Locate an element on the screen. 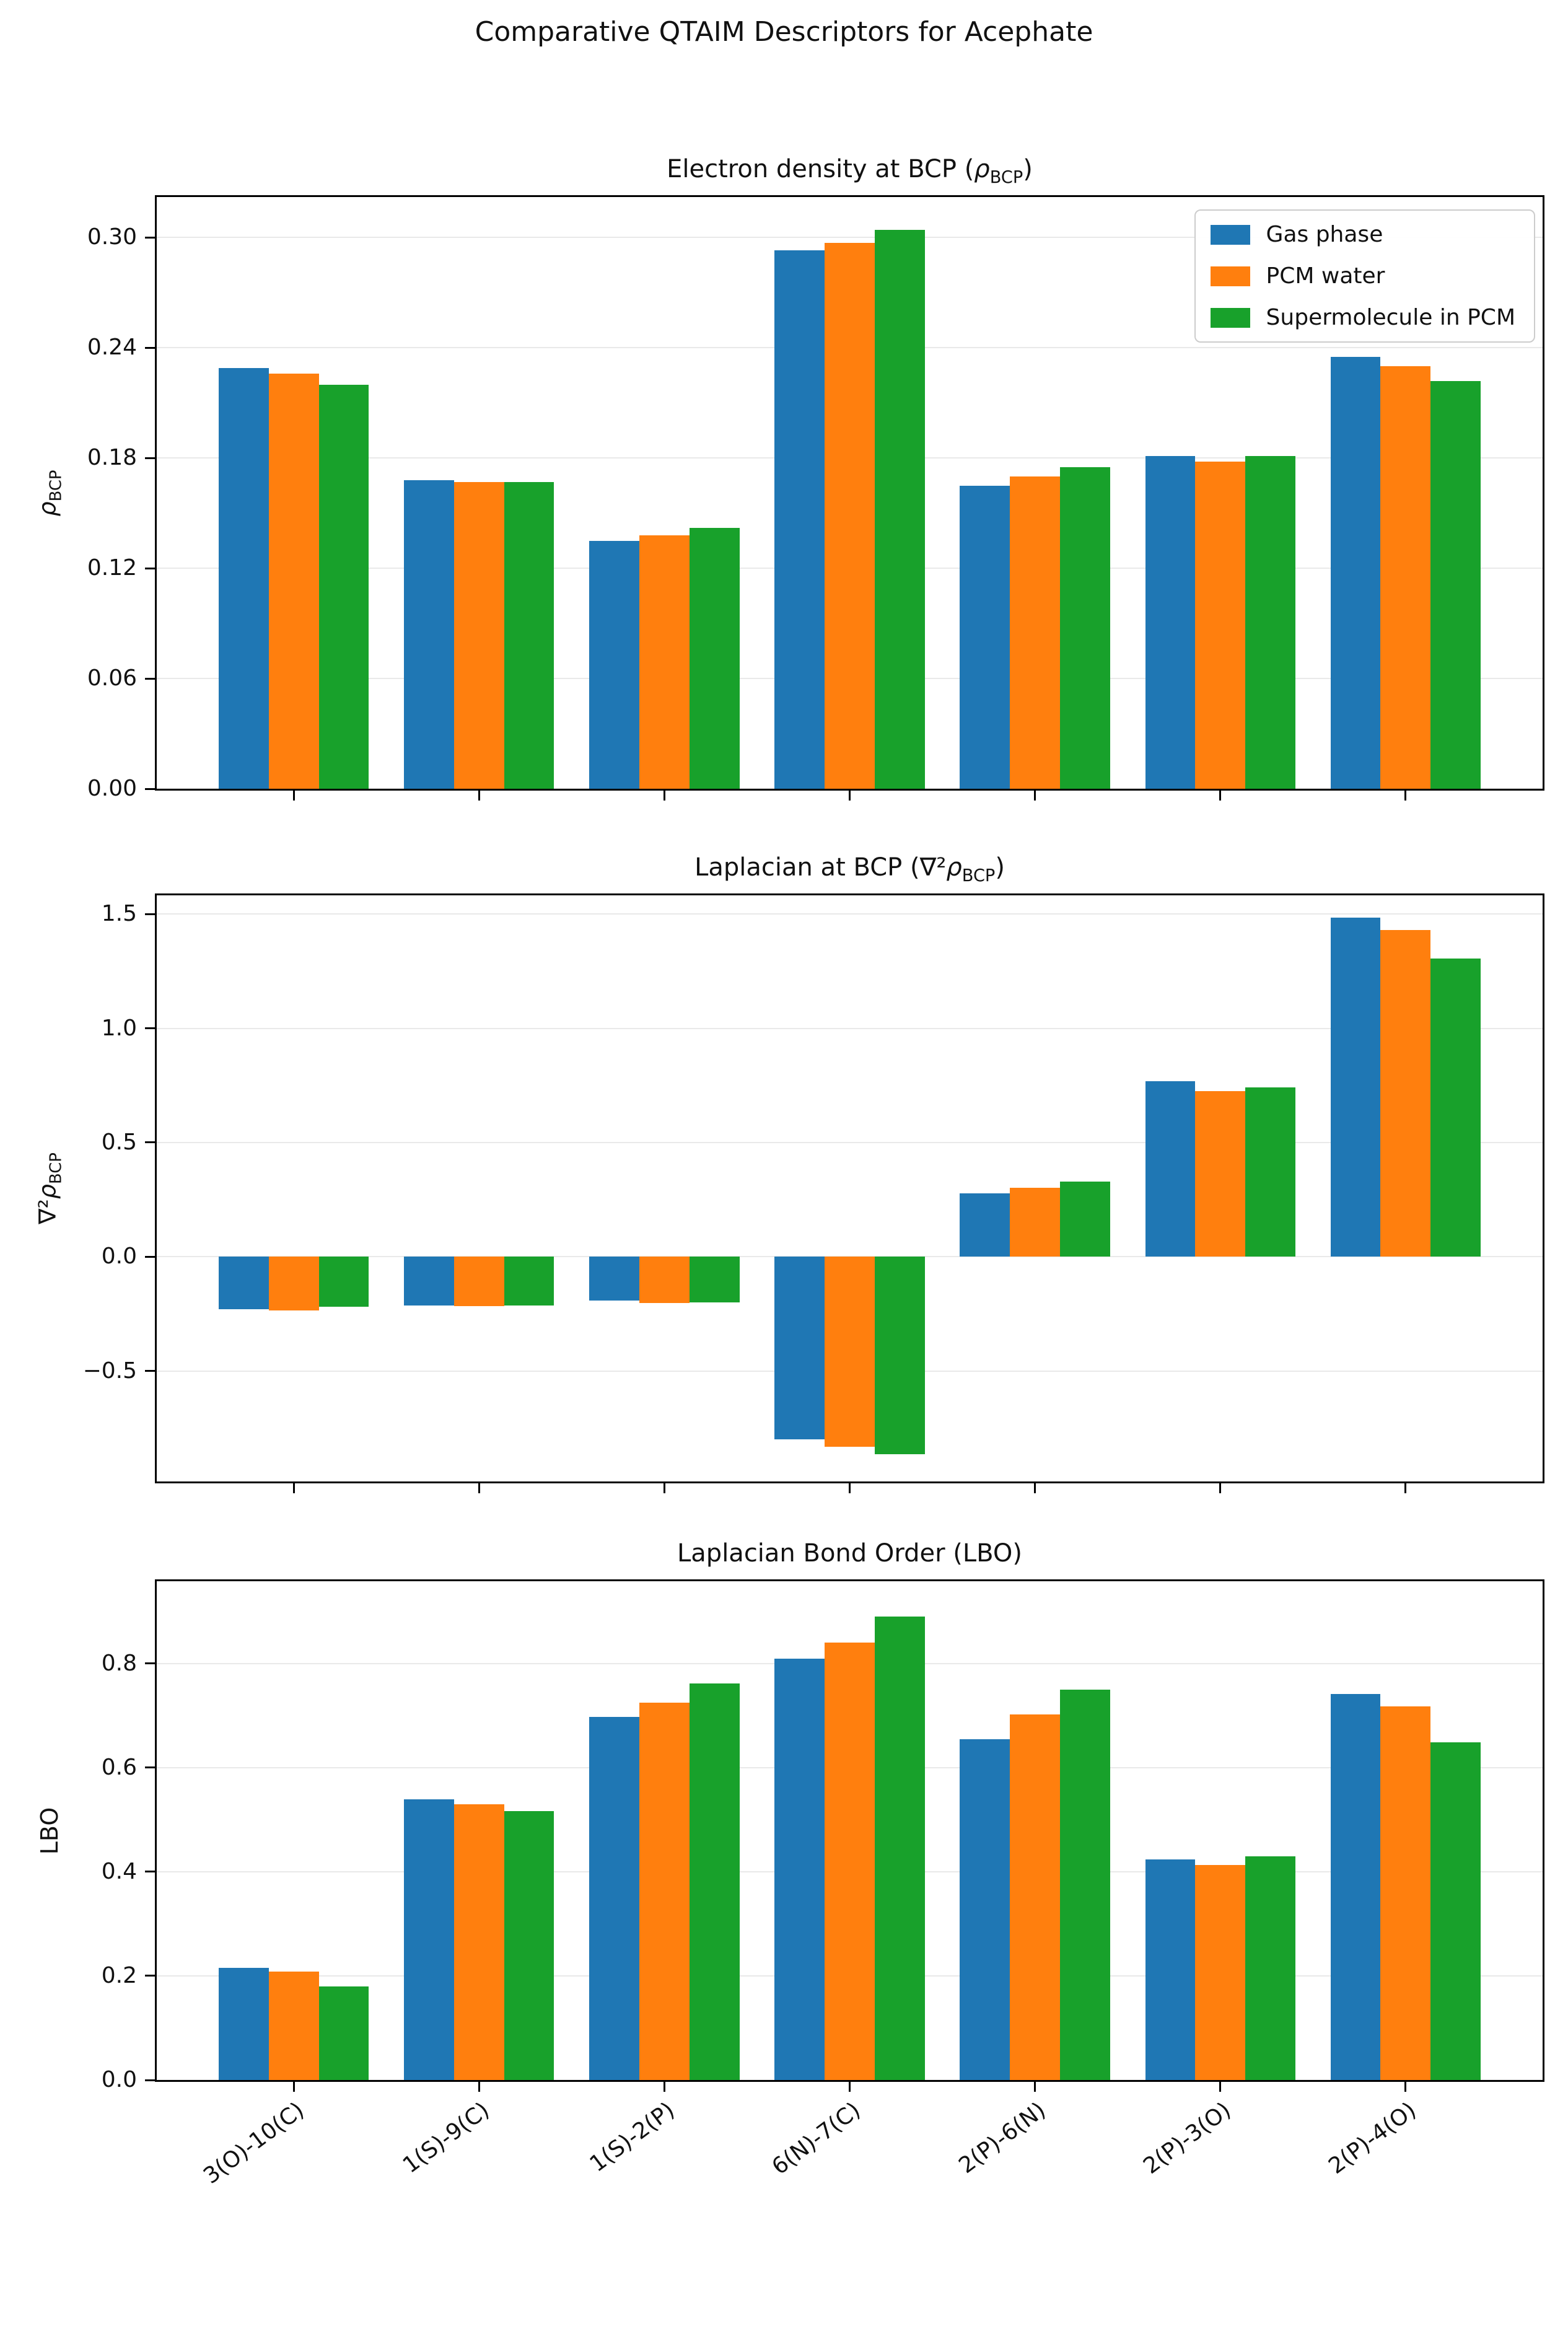  y-tick-label: −0.5 is located at coordinates (109, 1371).